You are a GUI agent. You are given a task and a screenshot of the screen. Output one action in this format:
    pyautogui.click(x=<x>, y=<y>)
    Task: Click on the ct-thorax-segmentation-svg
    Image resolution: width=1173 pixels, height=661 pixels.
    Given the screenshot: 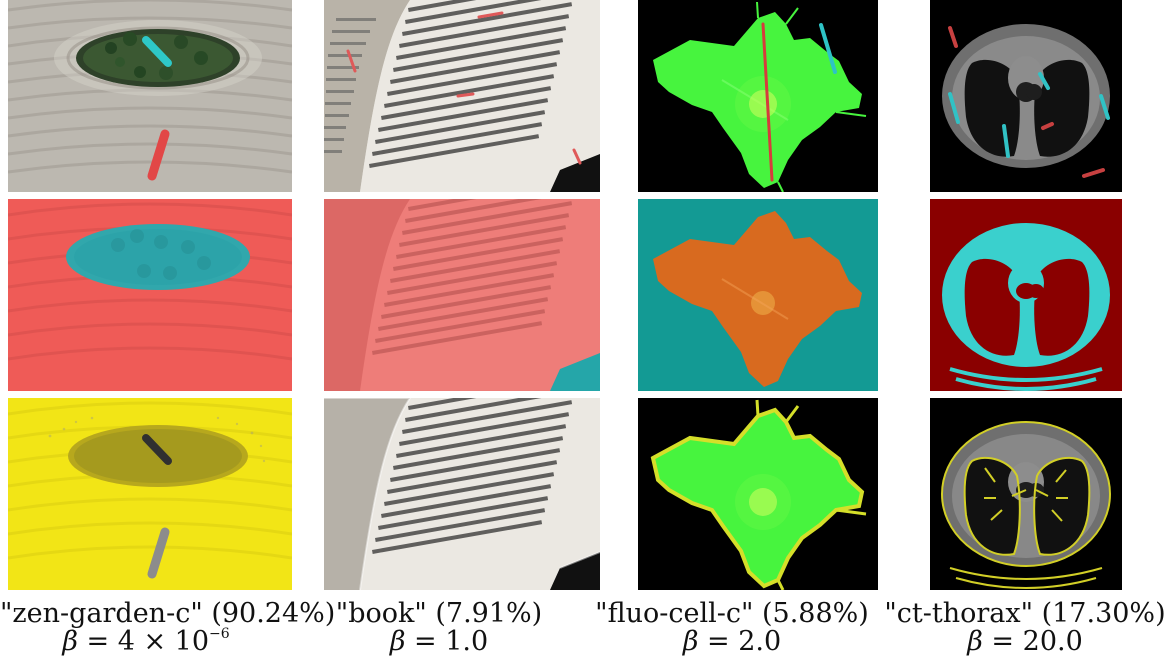 What is the action you would take?
    pyautogui.click(x=1026, y=295)
    